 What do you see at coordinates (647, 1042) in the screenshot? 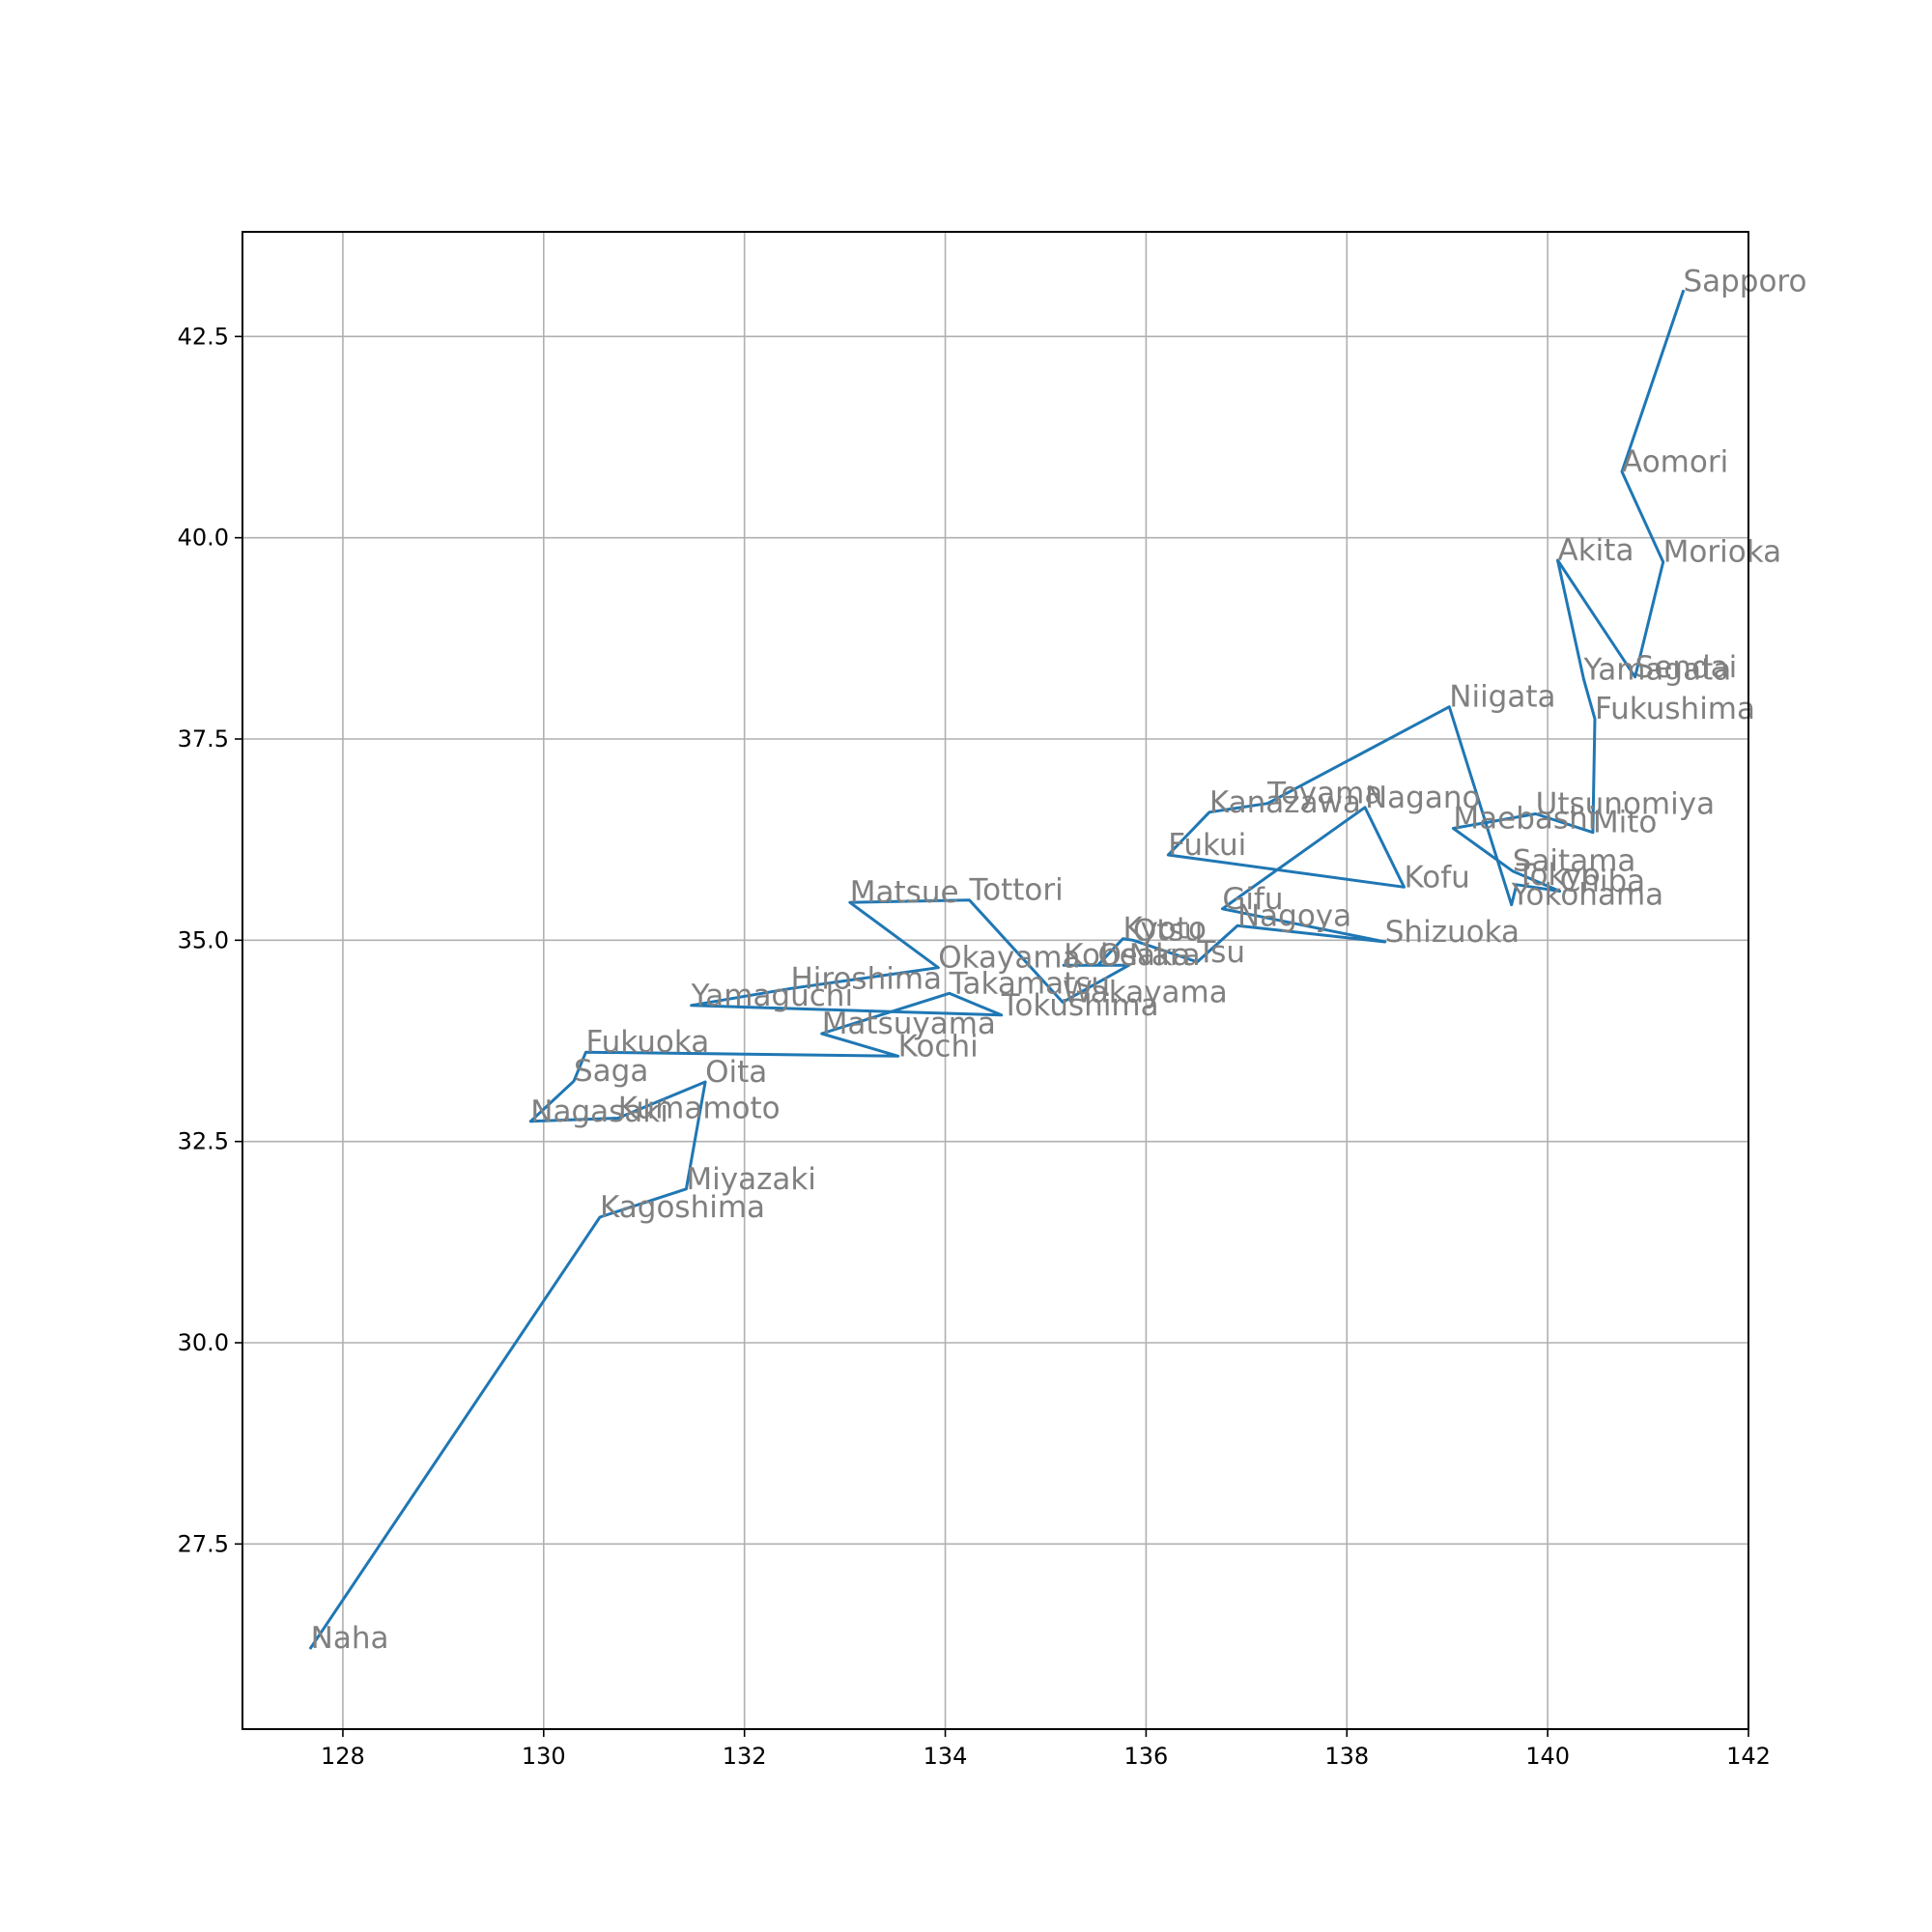
I see `city-label-fukuoka: Fukuoka` at bounding box center [647, 1042].